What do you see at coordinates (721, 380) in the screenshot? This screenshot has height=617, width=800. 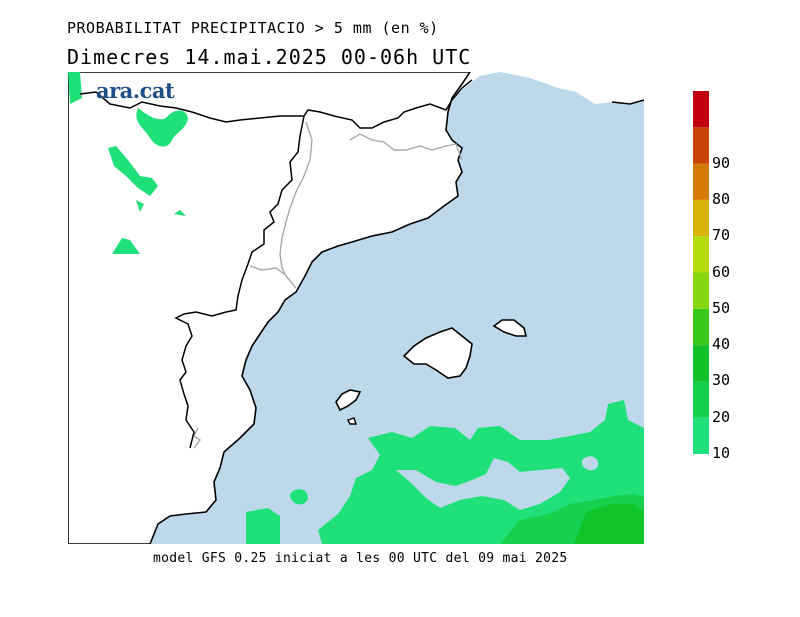 I see `colorbar-tick-label: 30` at bounding box center [721, 380].